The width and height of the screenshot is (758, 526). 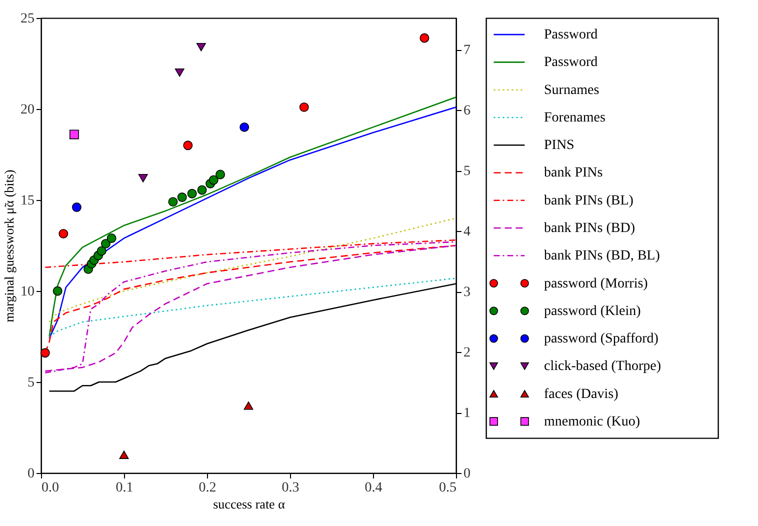 I want to click on legend-label: bank PINs (BD), so click(x=590, y=228).